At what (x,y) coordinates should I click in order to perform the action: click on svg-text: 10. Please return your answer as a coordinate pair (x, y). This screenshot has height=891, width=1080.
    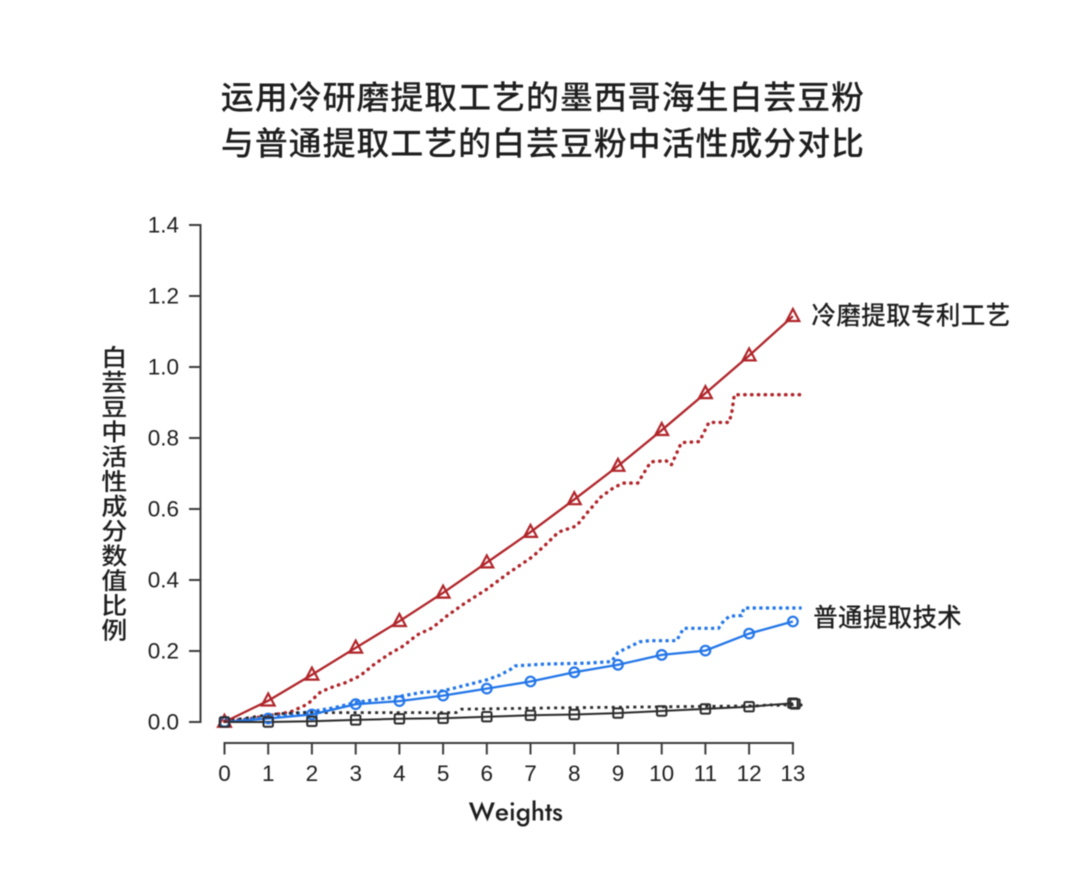
    Looking at the image, I should click on (661, 773).